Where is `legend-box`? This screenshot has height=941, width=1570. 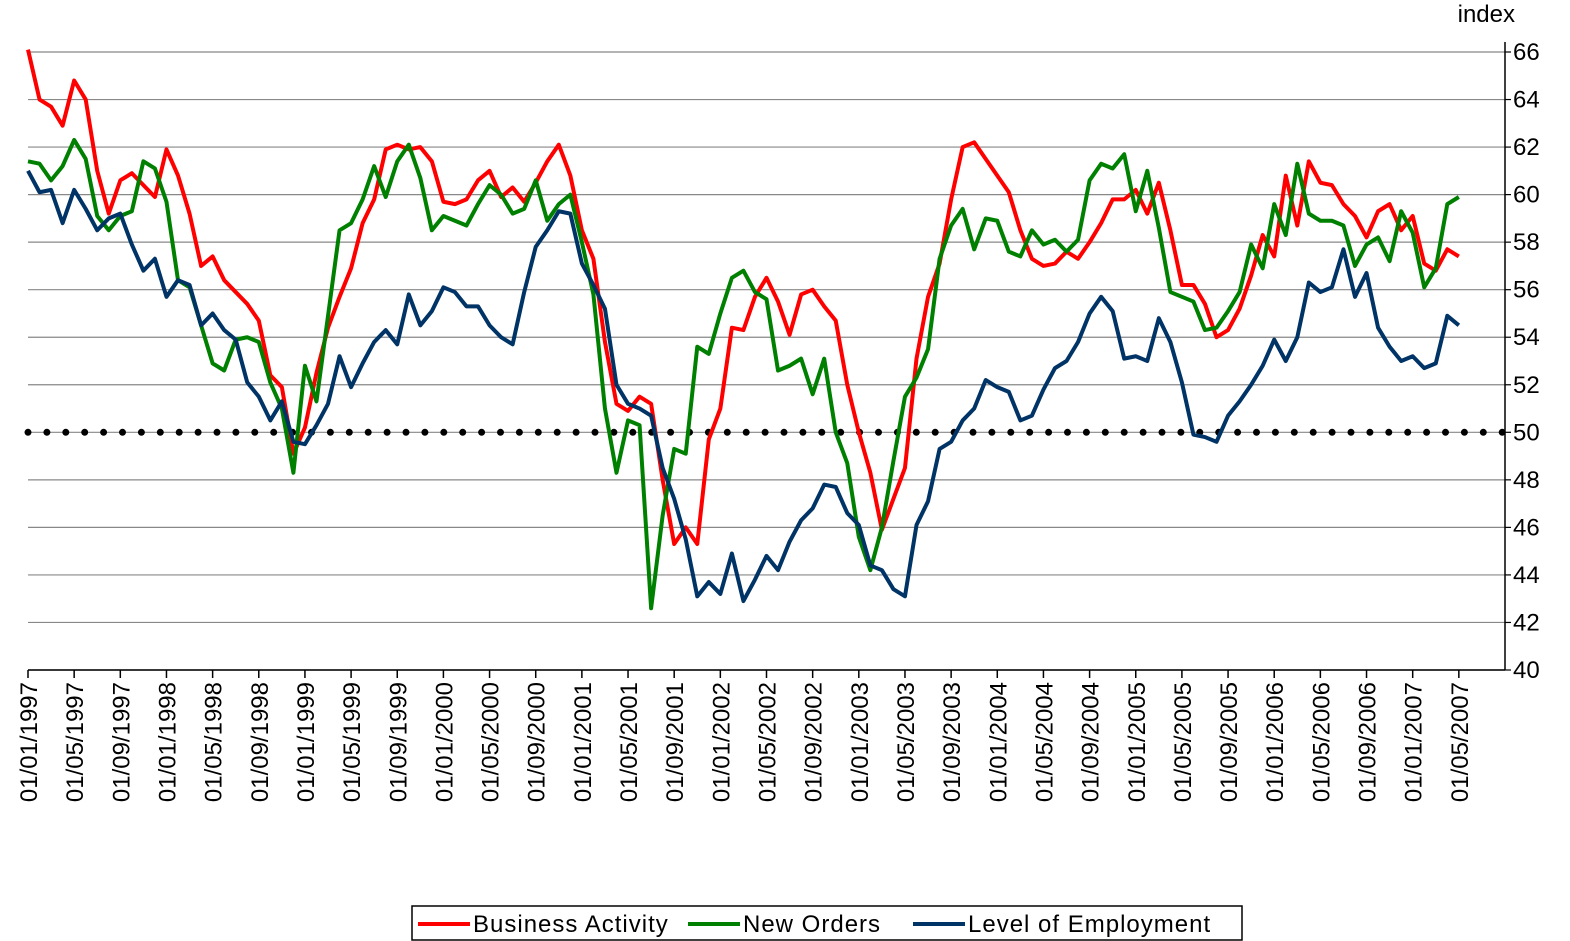 legend-box is located at coordinates (827, 923).